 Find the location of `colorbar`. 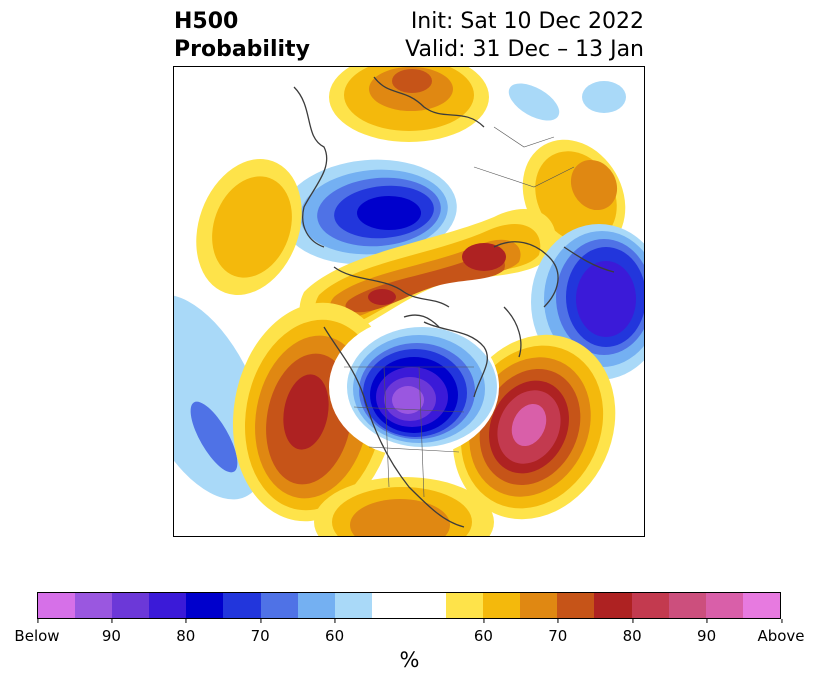

colorbar is located at coordinates (409, 605).